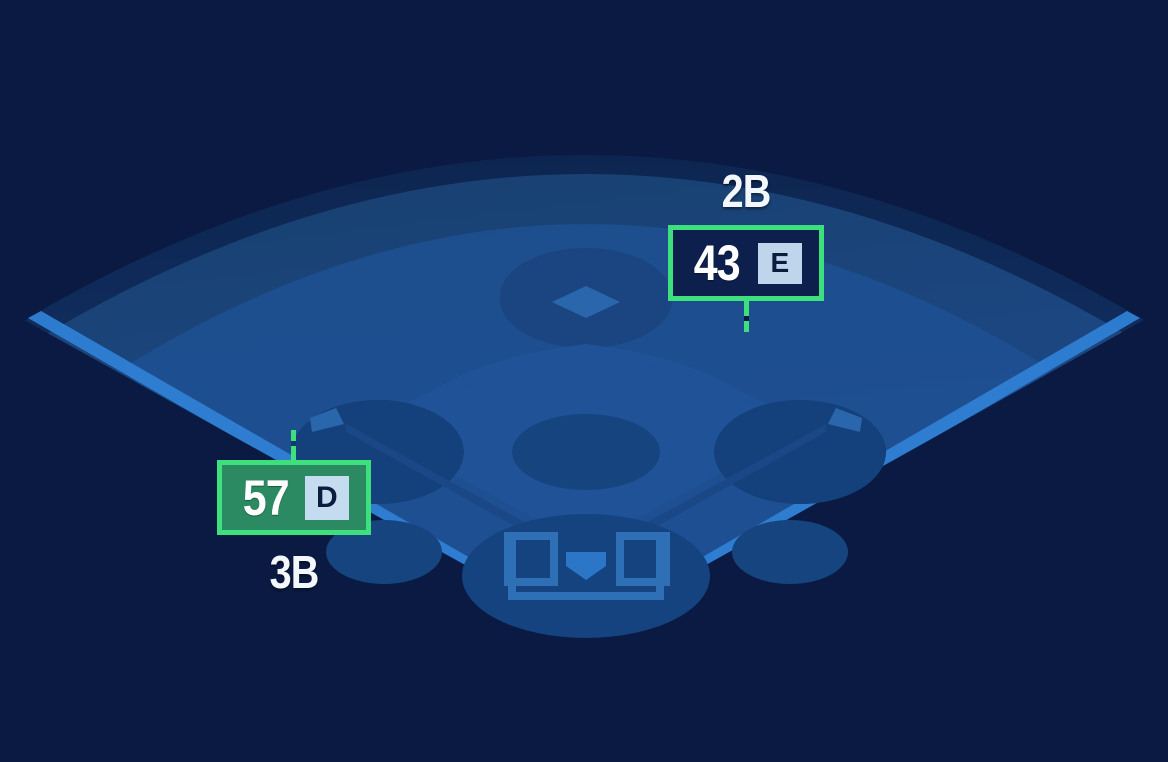  What do you see at coordinates (717, 263) in the screenshot?
I see `jersey-number-2b: 43` at bounding box center [717, 263].